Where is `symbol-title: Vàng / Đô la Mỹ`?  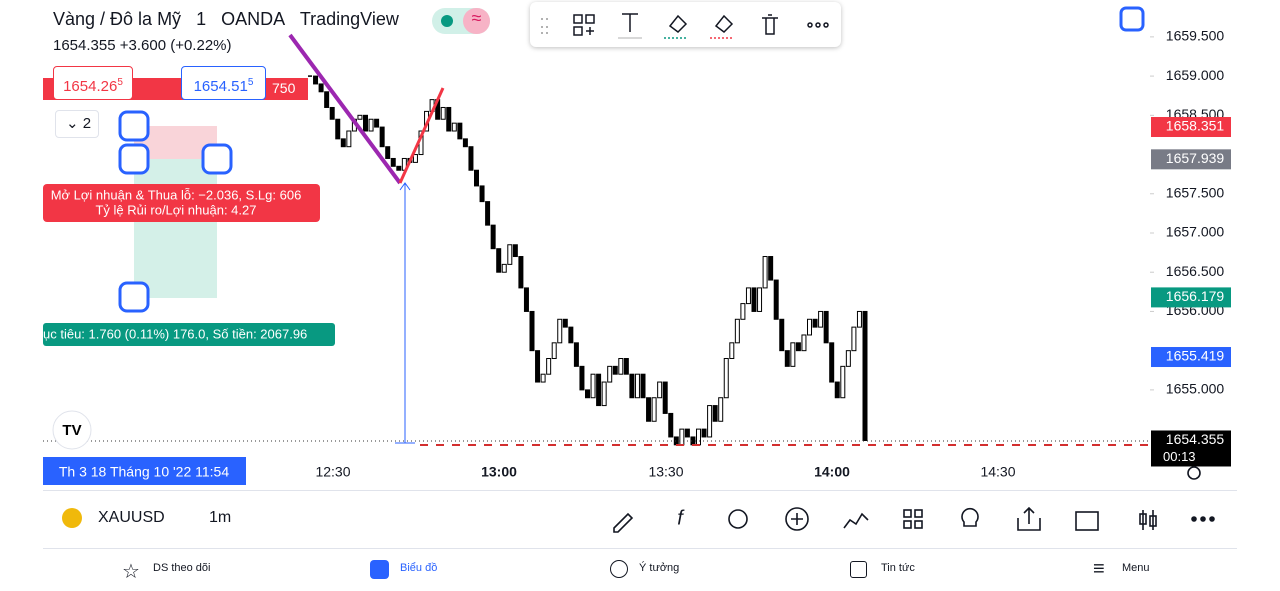
symbol-title: Vàng / Đô la Mỹ is located at coordinates (117, 19).